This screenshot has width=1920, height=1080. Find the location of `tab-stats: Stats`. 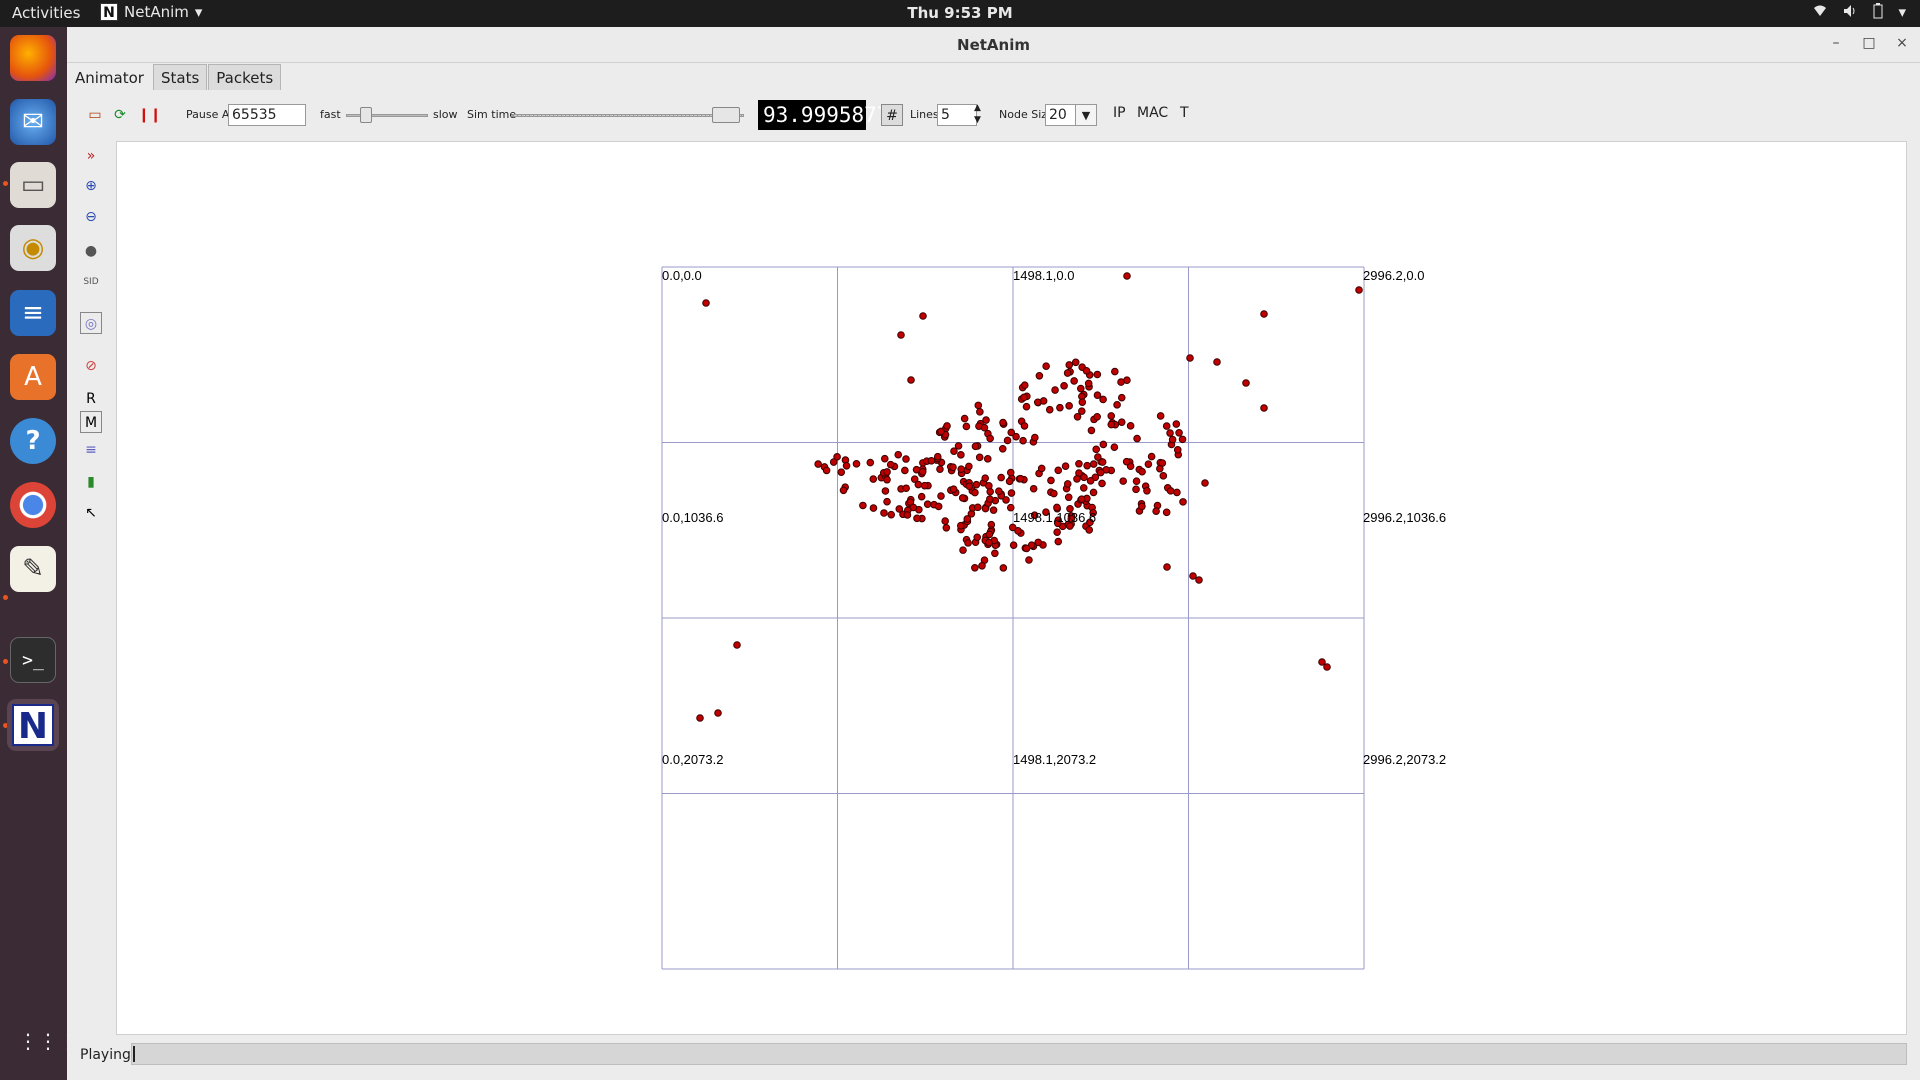

tab-stats: Stats is located at coordinates (180, 77).